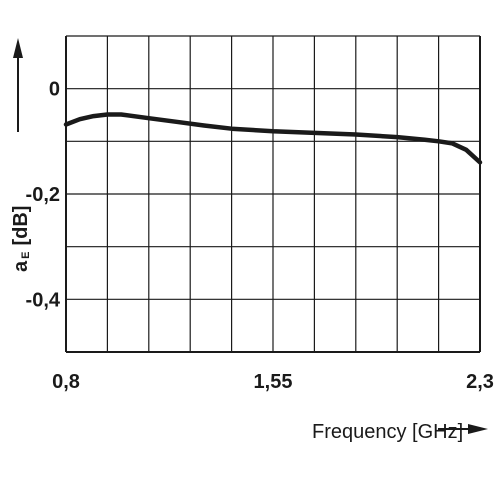 The width and height of the screenshot is (500, 500). Describe the element at coordinates (26, 255) in the screenshot. I see `y-axis-subscript: E` at that location.